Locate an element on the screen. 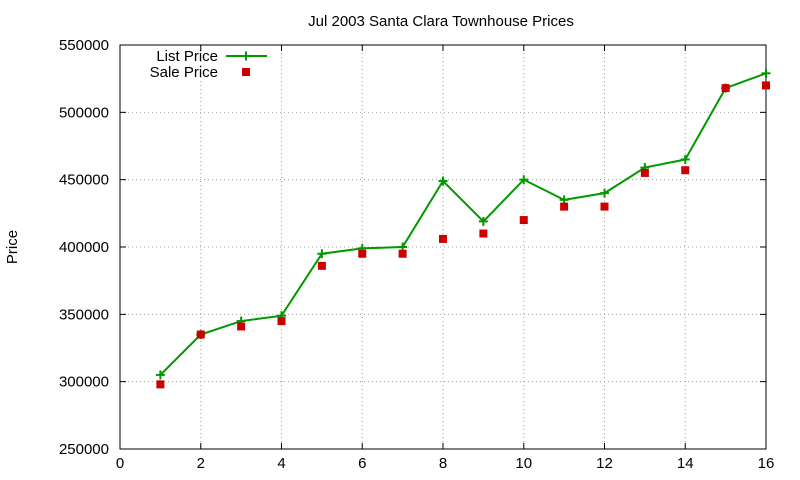 This screenshot has width=800, height=480. y-tick-label: 500000 is located at coordinates (84, 112).